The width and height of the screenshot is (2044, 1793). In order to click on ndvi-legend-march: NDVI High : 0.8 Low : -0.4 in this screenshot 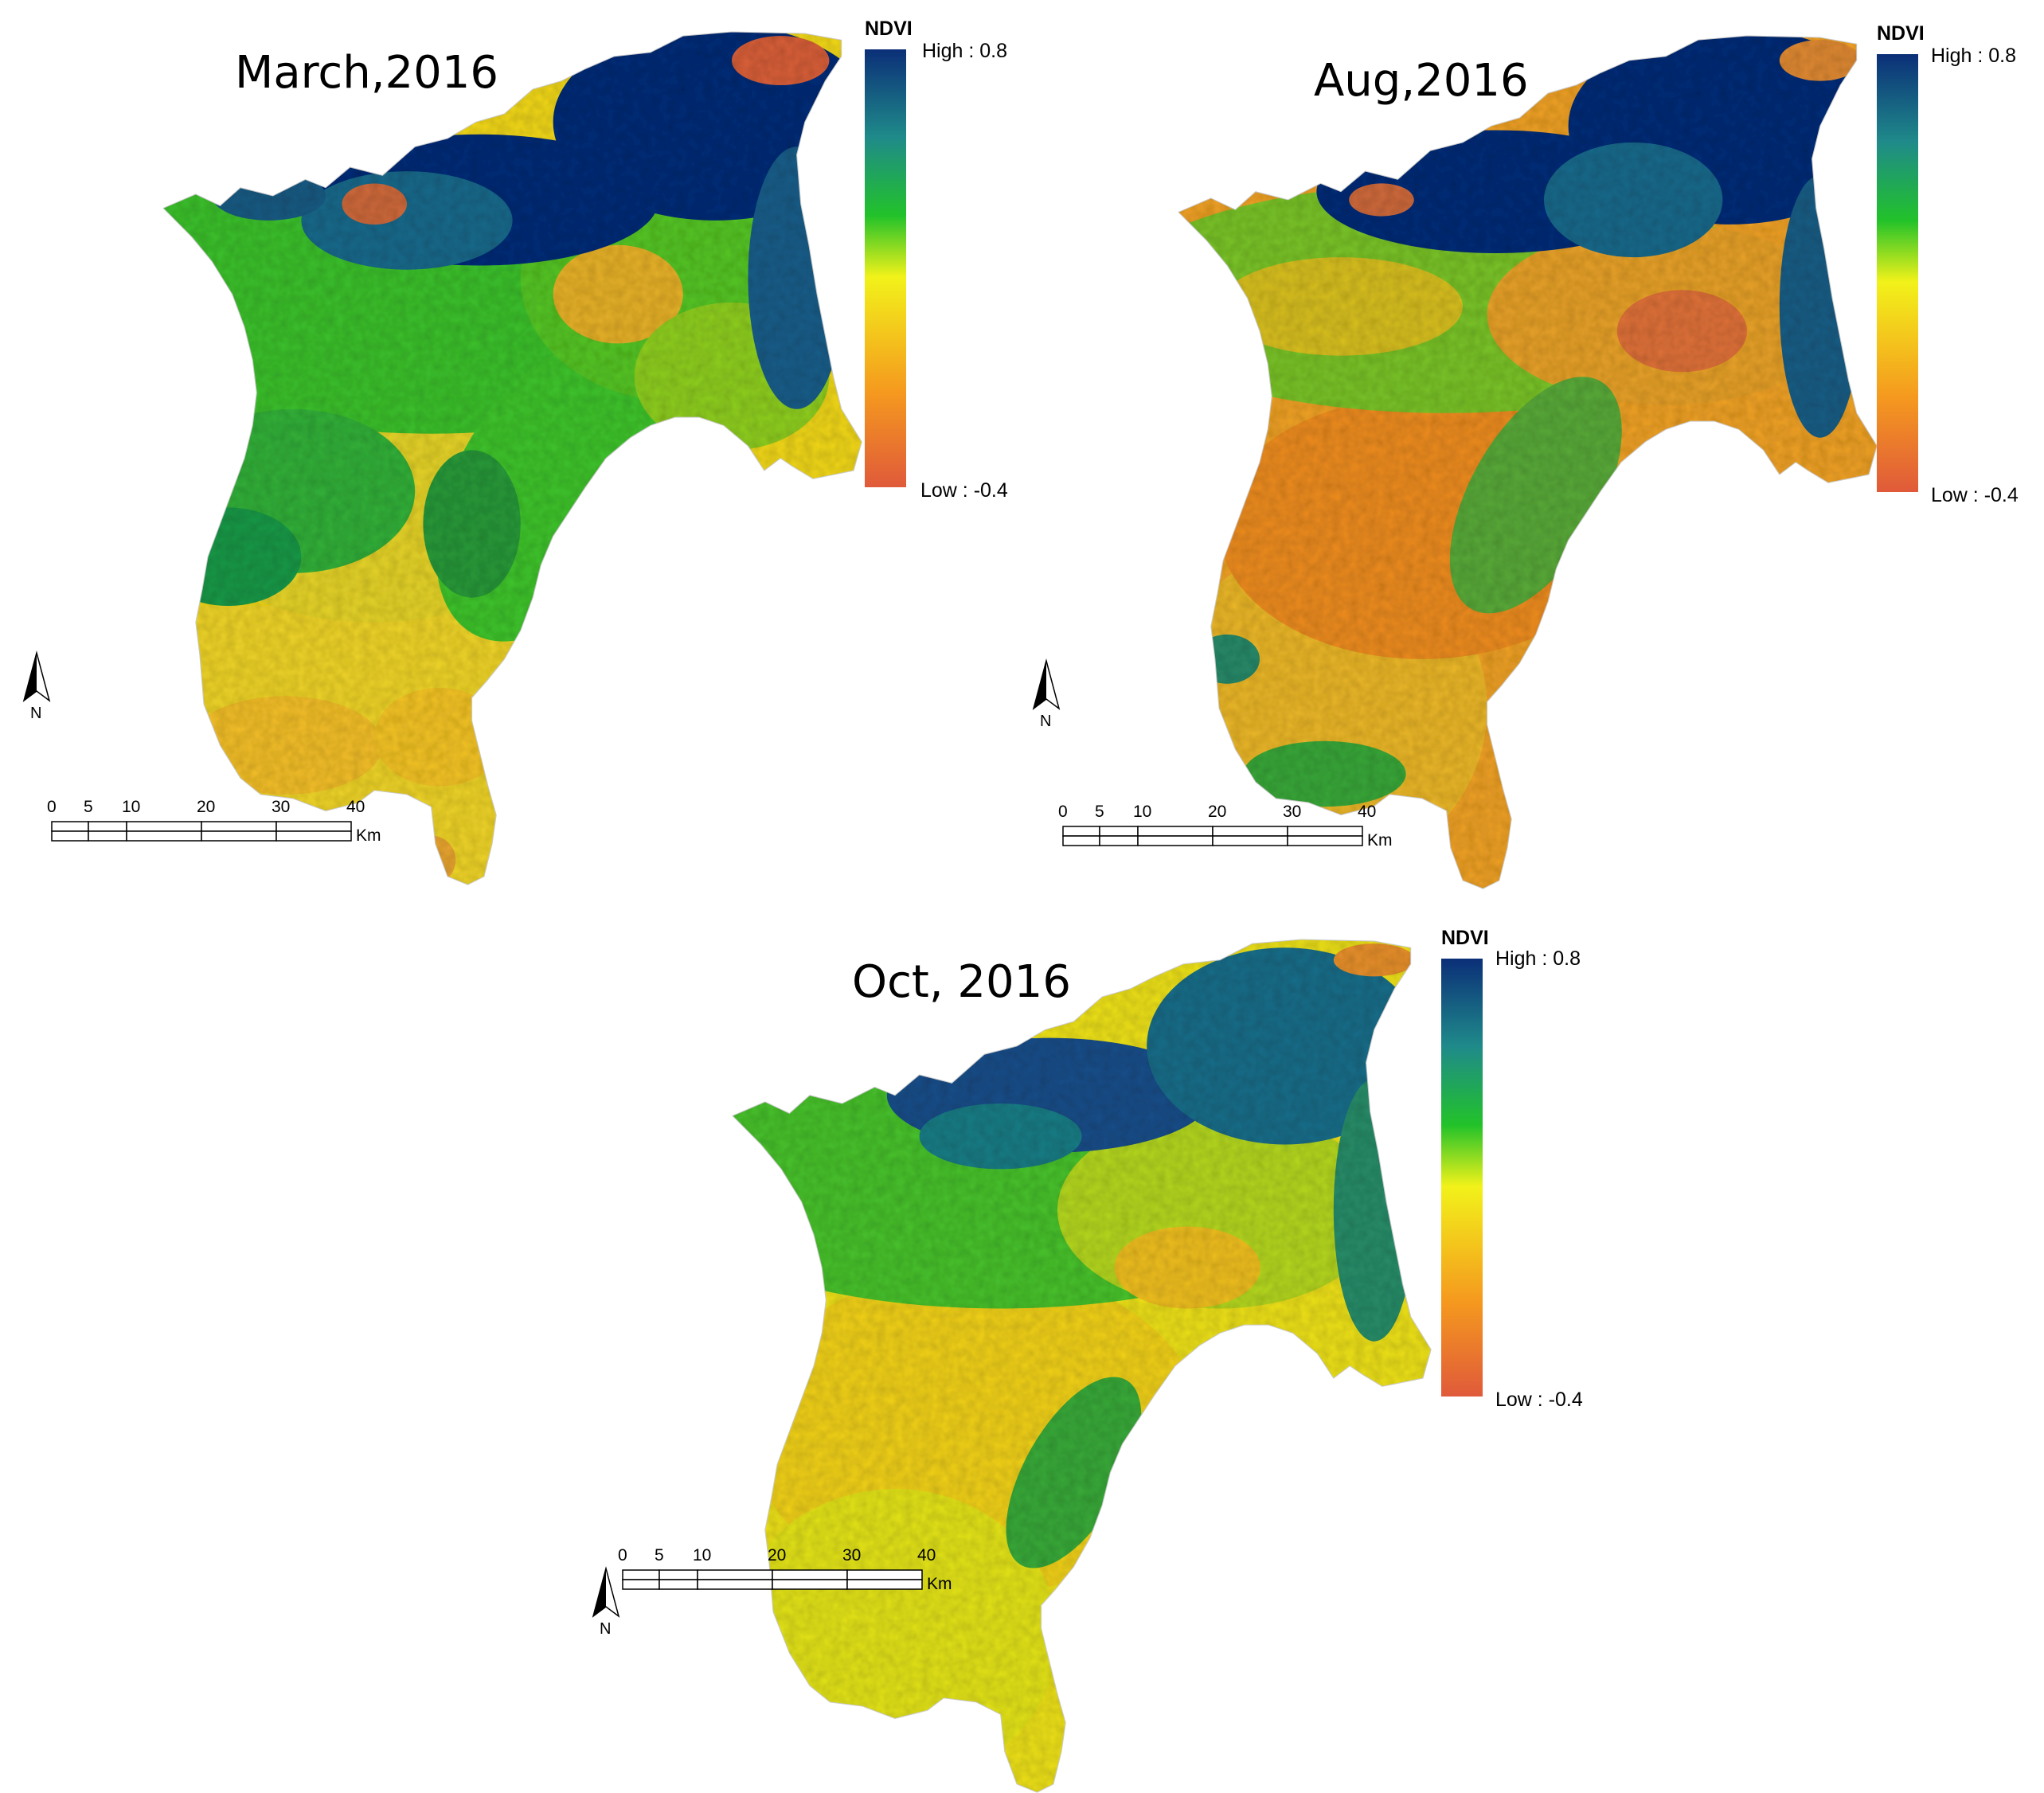, I will do `click(936, 260)`.